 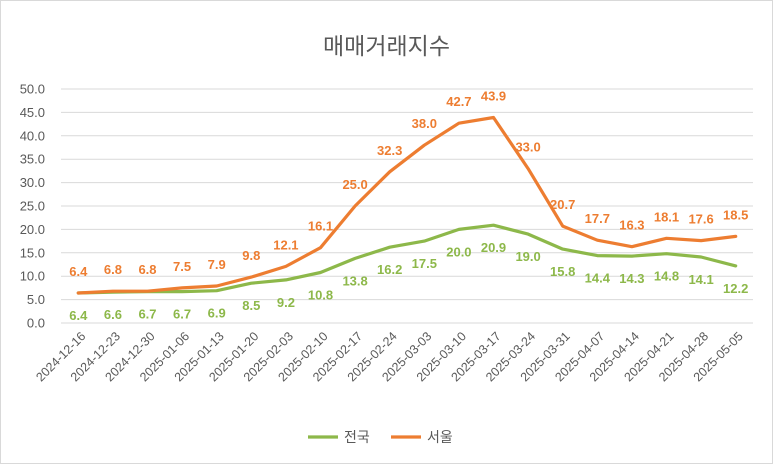 What do you see at coordinates (493, 96) in the screenshot?
I see `data-label-seoul: 43.9` at bounding box center [493, 96].